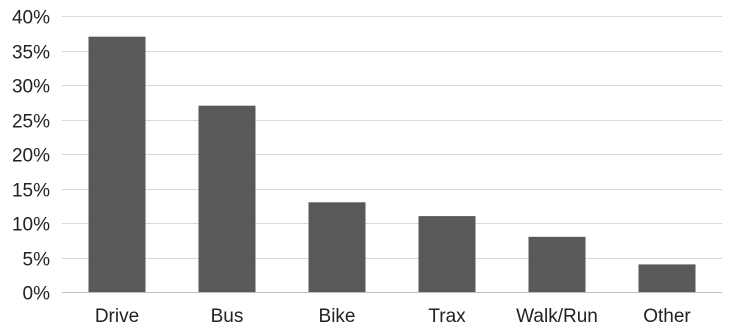 The height and width of the screenshot is (328, 735). I want to click on y-tick-label: 35%, so click(31, 53).